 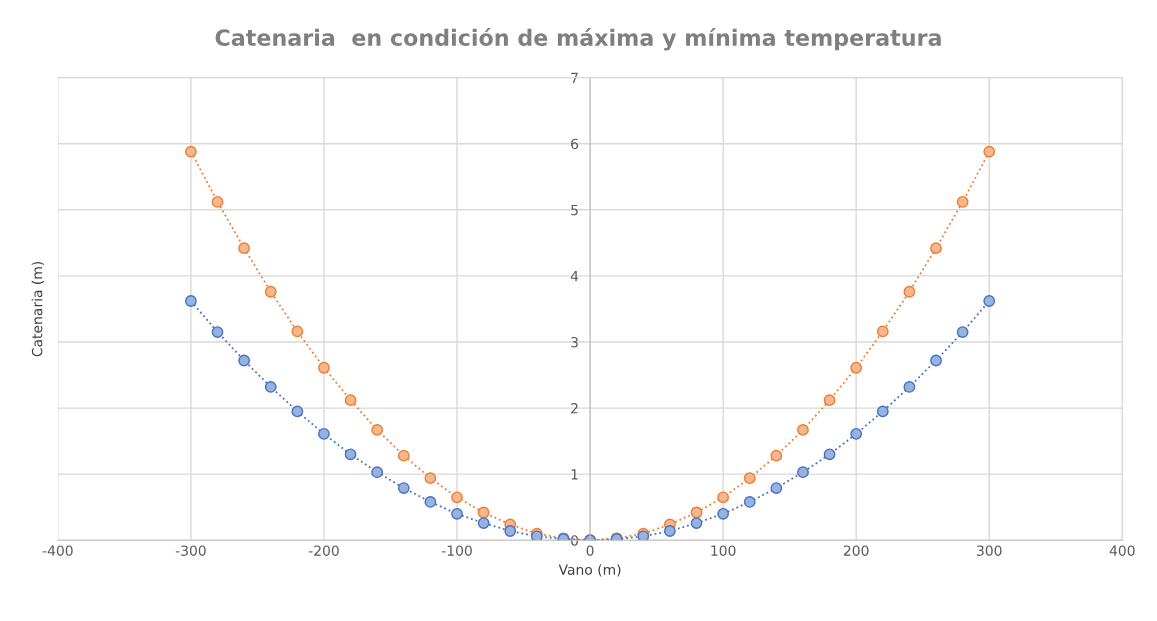 I want to click on y-axis-title: Catenaria (m), so click(x=38, y=309).